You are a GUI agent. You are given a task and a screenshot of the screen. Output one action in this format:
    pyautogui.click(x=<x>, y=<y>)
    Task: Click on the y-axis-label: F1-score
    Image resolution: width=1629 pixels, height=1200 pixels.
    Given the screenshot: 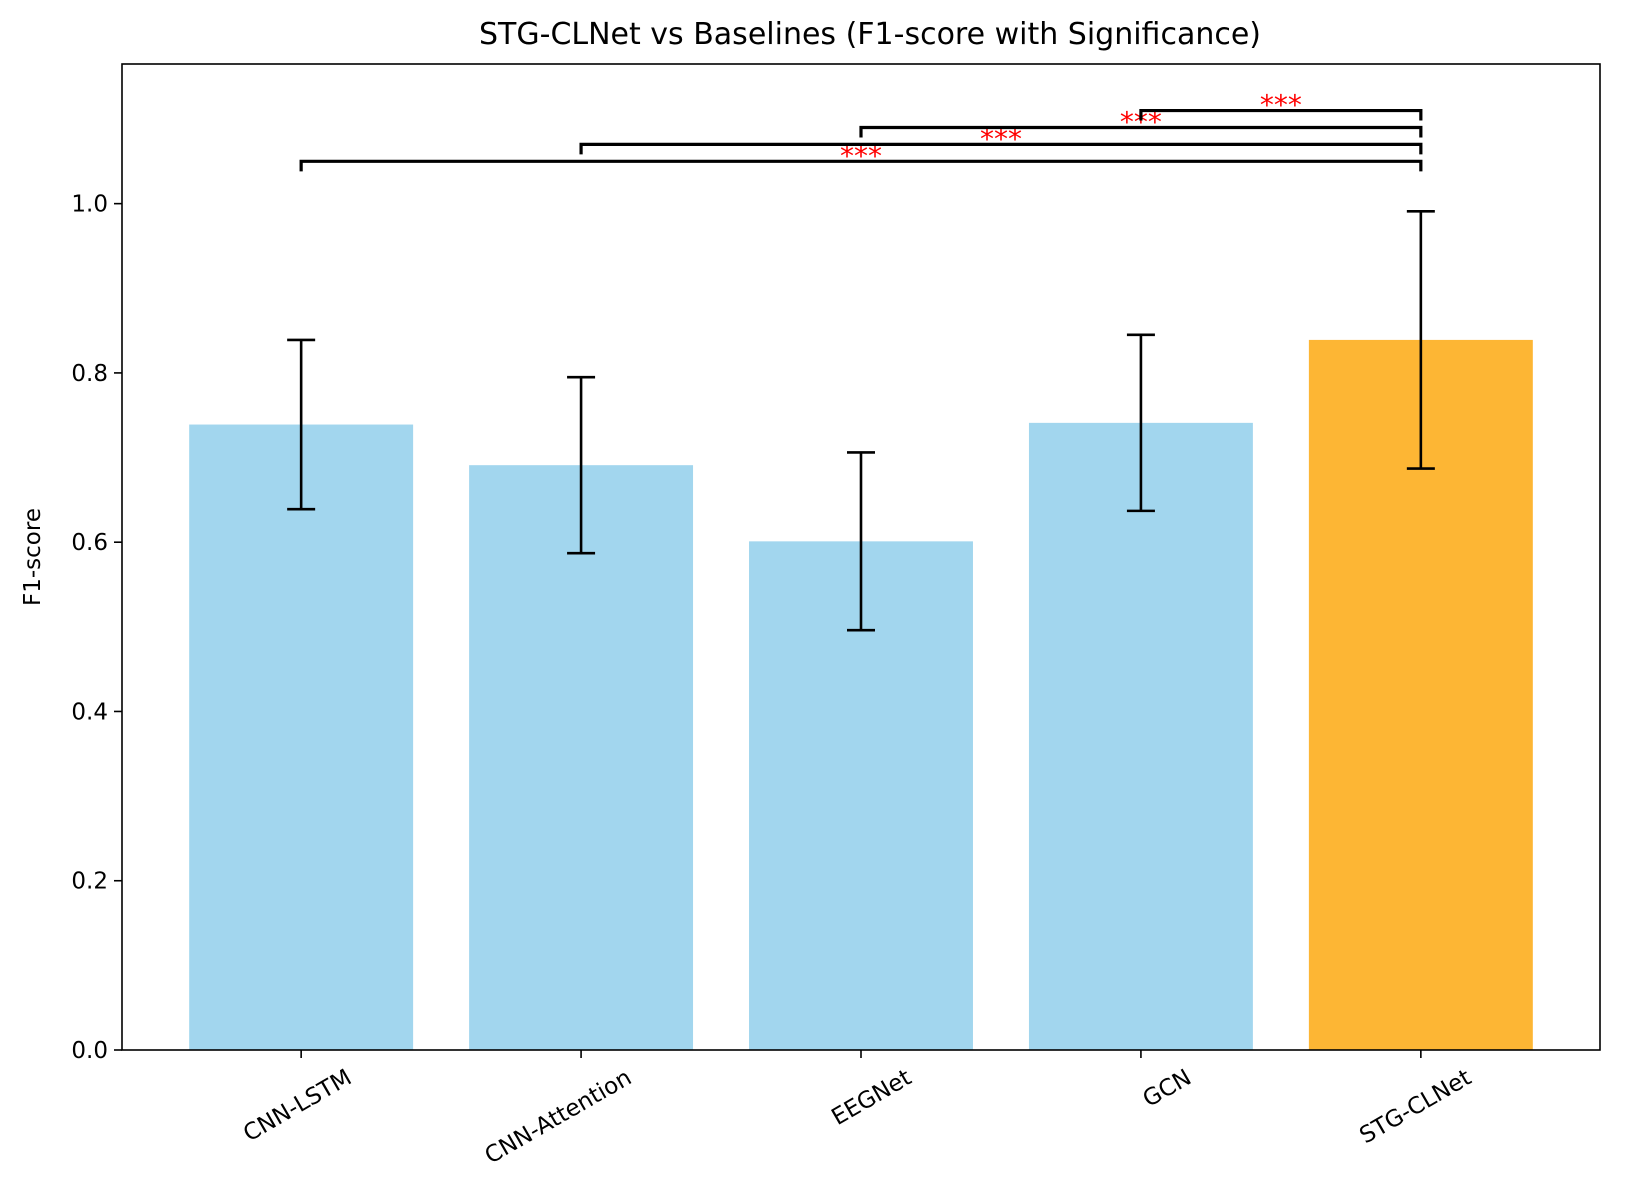 What is the action you would take?
    pyautogui.click(x=33, y=557)
    